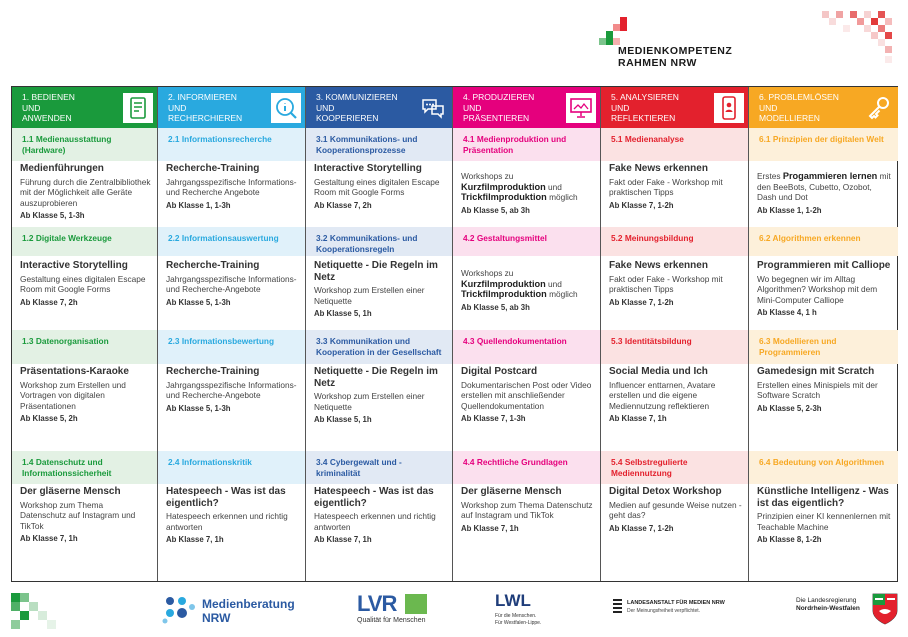 The image size is (908, 637). Describe the element at coordinates (48, 97) in the screenshot. I see `column-header-line: 1. BEDIENEN` at that location.